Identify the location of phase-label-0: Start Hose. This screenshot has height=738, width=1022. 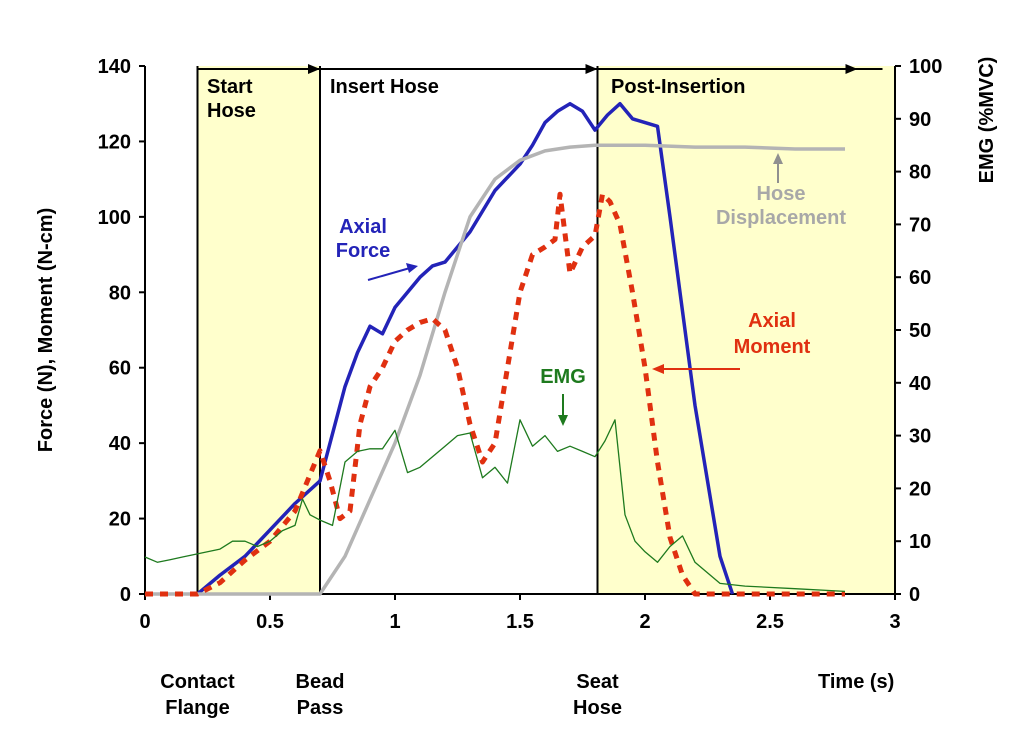
(231, 99).